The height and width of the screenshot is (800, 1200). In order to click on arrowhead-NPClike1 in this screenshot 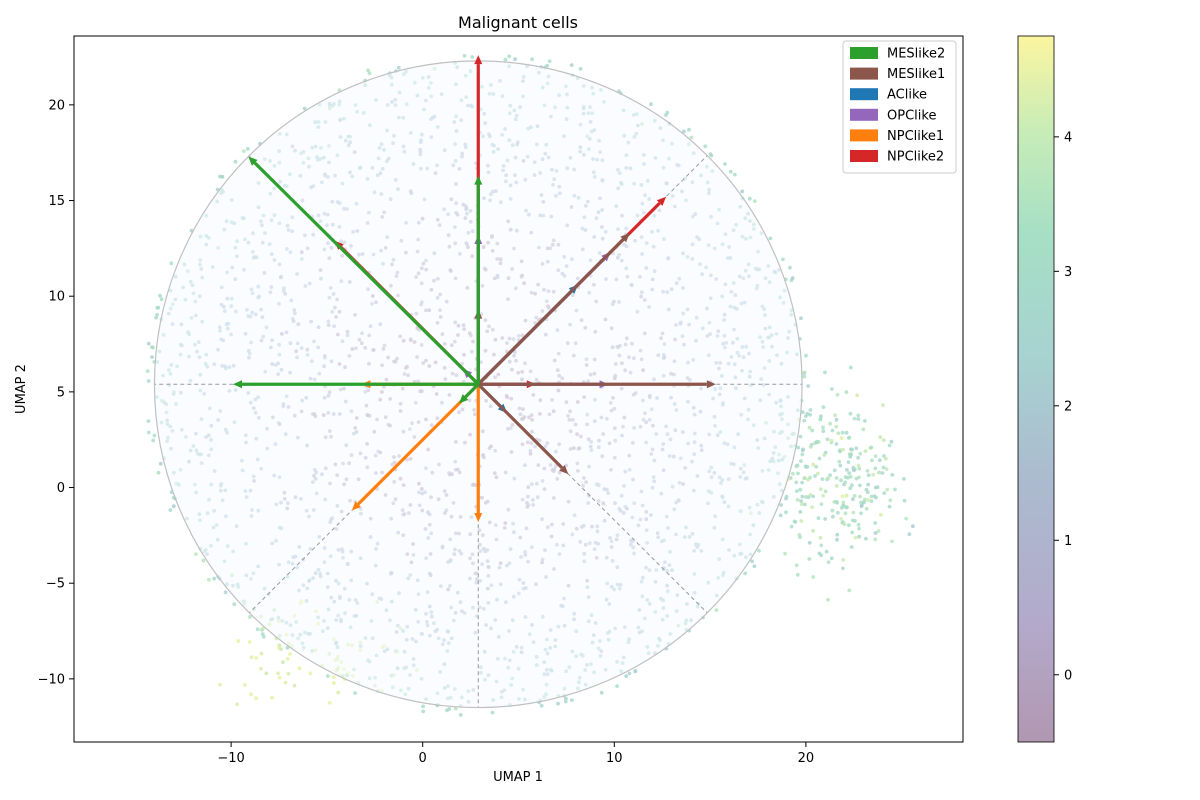, I will do `click(356, 506)`.